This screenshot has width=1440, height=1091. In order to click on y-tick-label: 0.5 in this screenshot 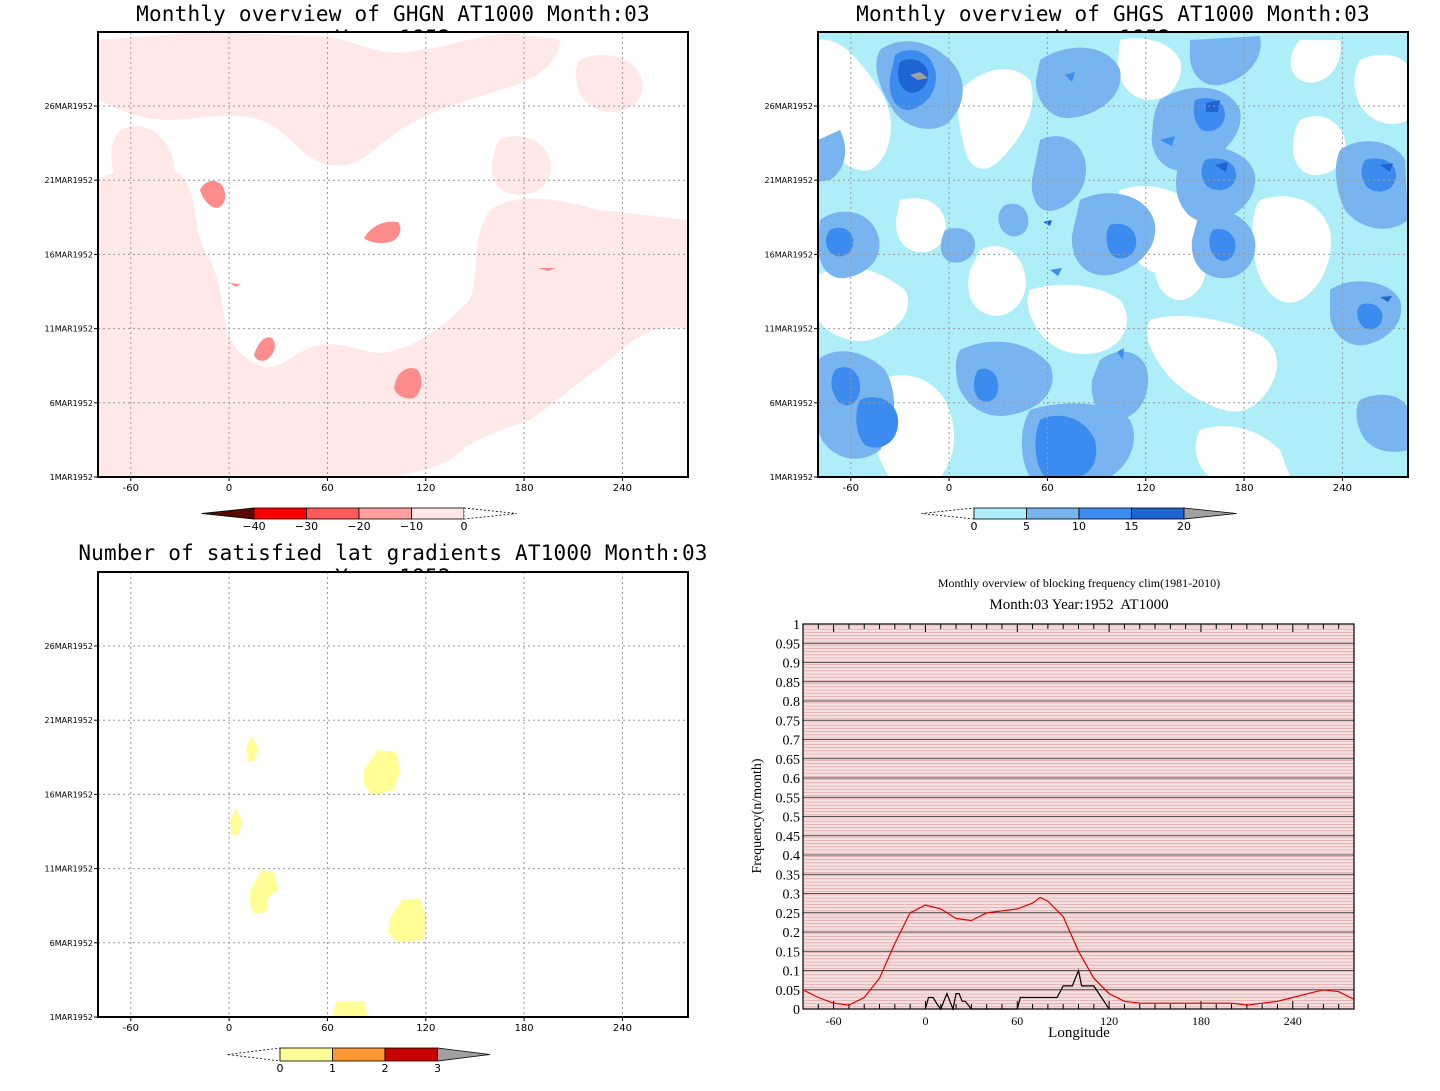, I will do `click(792, 818)`.